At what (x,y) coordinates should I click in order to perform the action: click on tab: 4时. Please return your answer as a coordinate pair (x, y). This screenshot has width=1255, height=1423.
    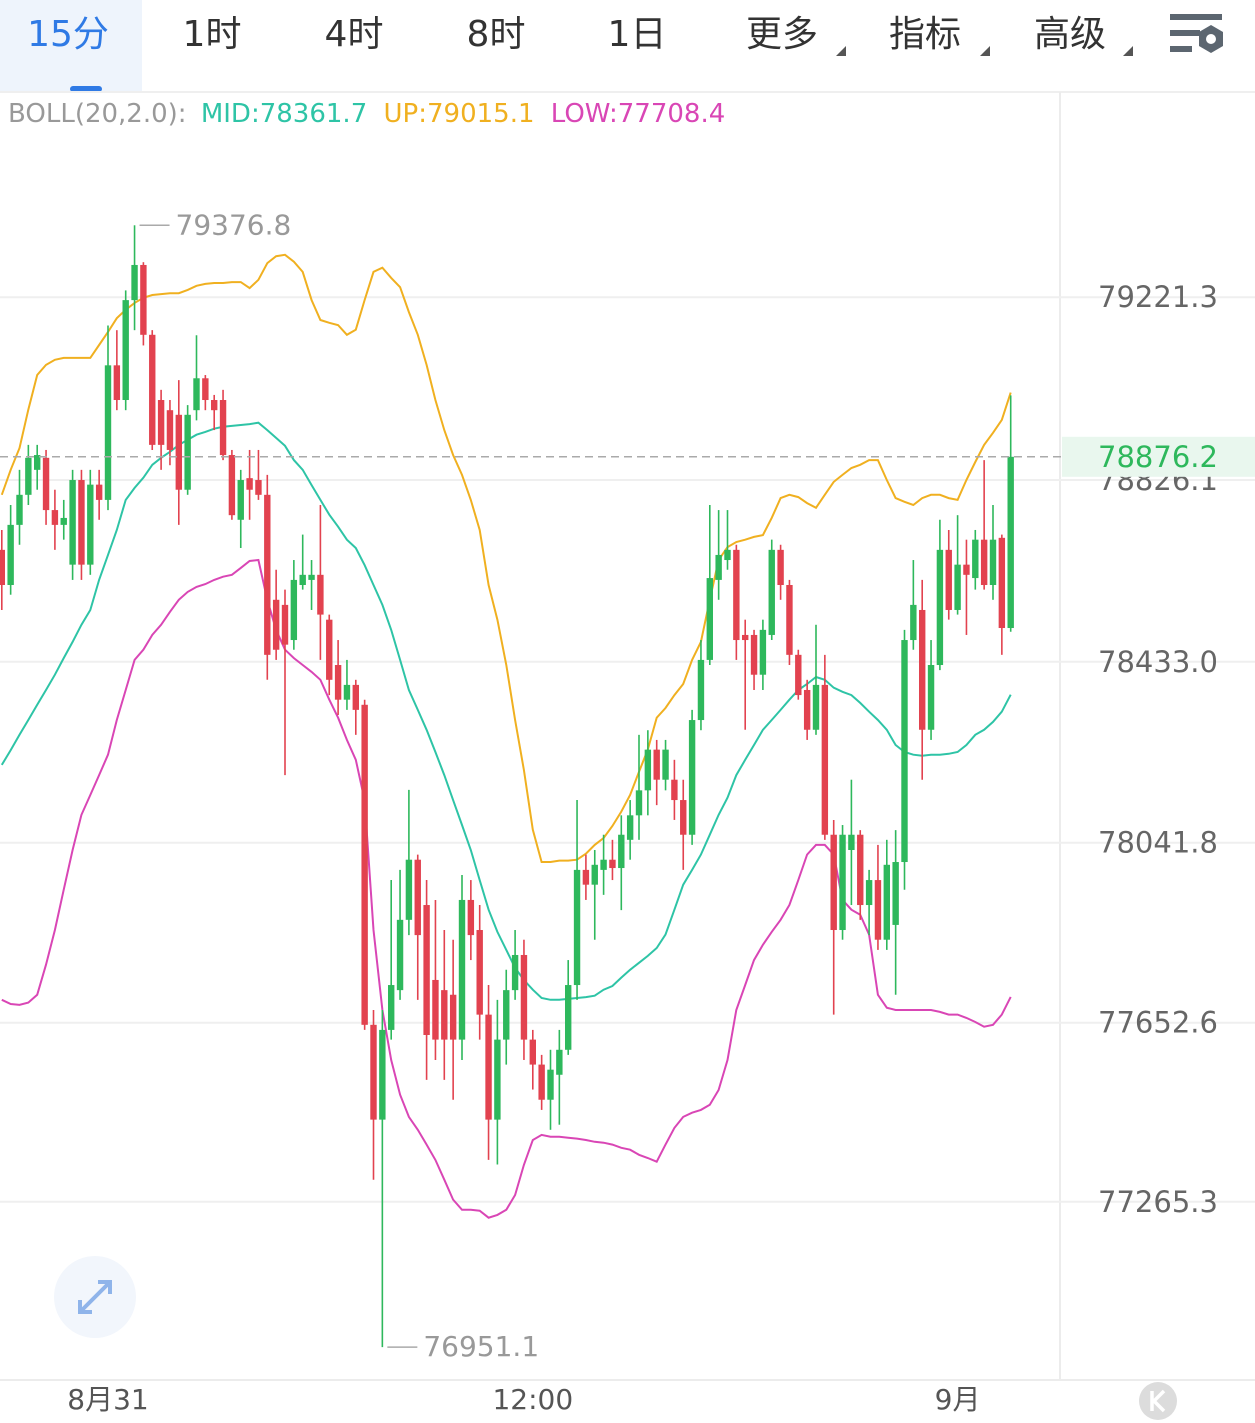
    Looking at the image, I should click on (354, 34).